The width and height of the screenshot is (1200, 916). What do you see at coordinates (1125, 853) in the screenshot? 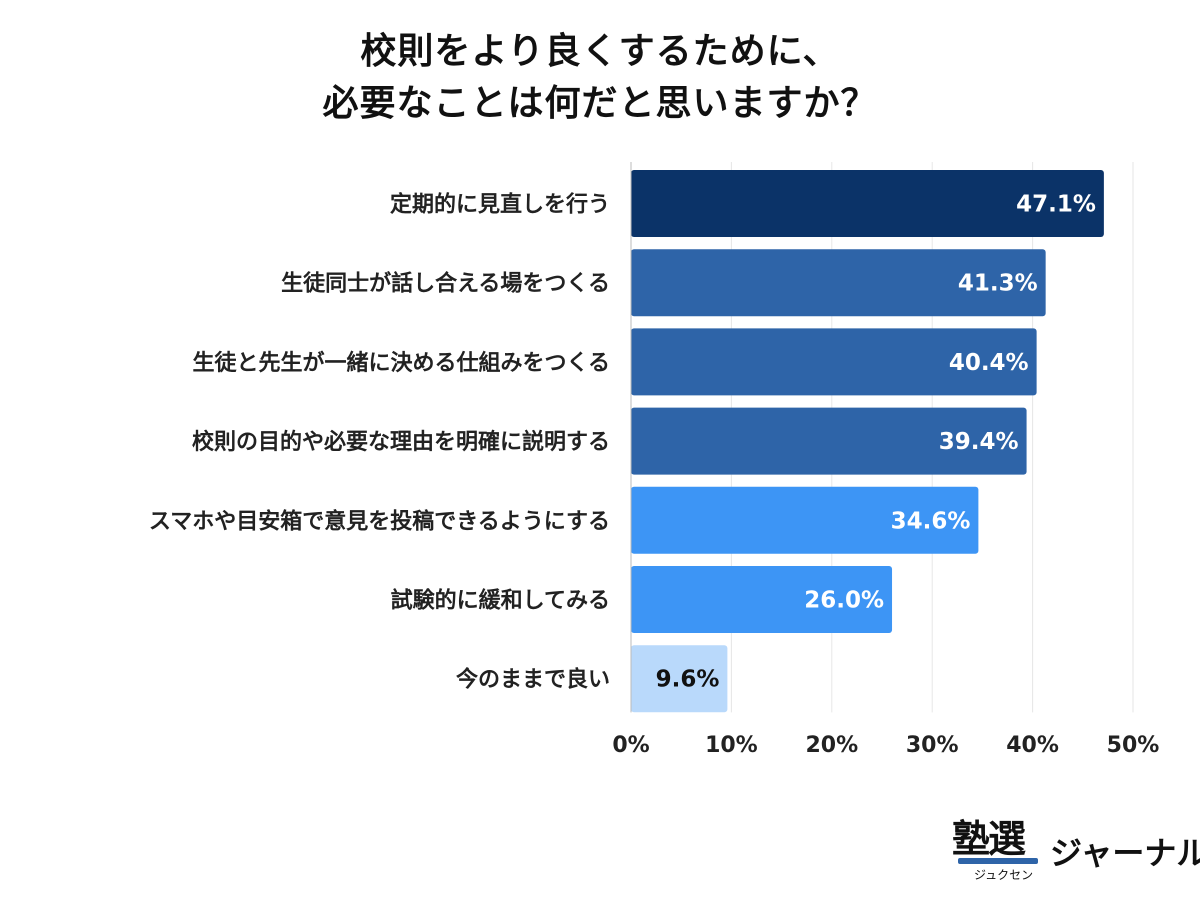
I see `logo-side-text: ジャーナル` at bounding box center [1125, 853].